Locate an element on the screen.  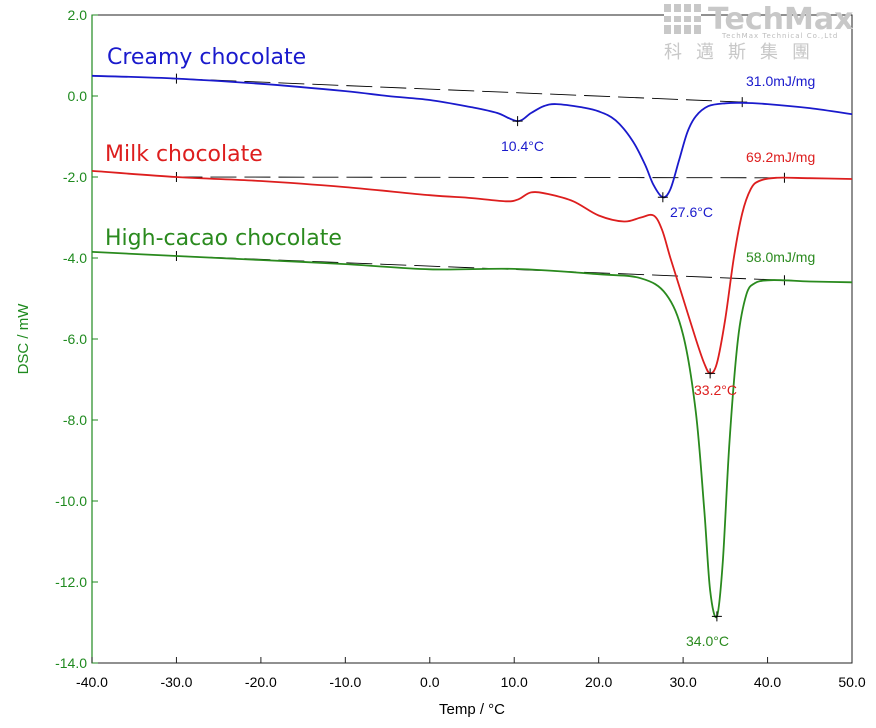
series-name-creamy: Creamy chocolate is located at coordinates (206, 57).